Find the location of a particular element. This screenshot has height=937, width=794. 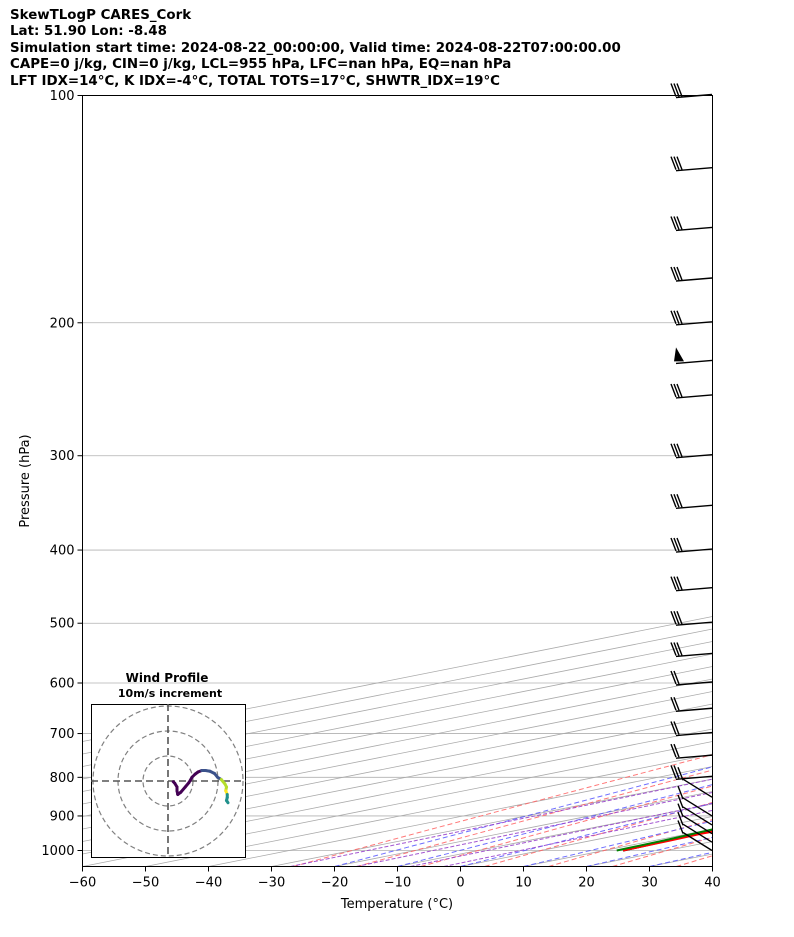

y-axis-label: Pressure (hPa) is located at coordinates (25, 480).